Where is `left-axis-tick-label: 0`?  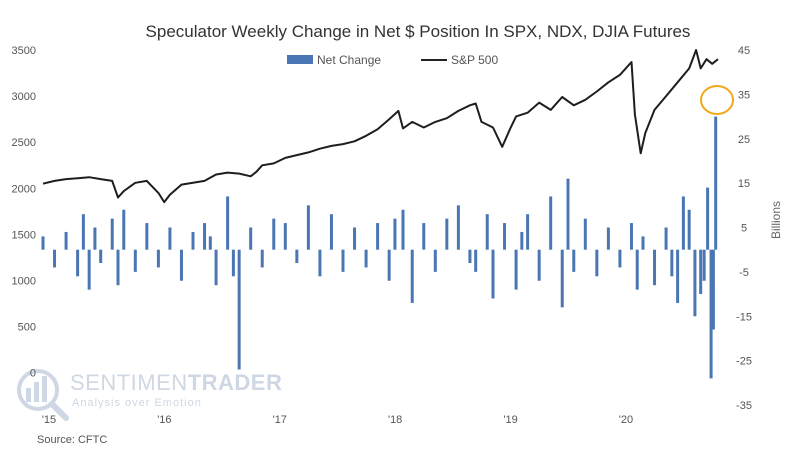
left-axis-tick-label: 0 is located at coordinates (33, 374).